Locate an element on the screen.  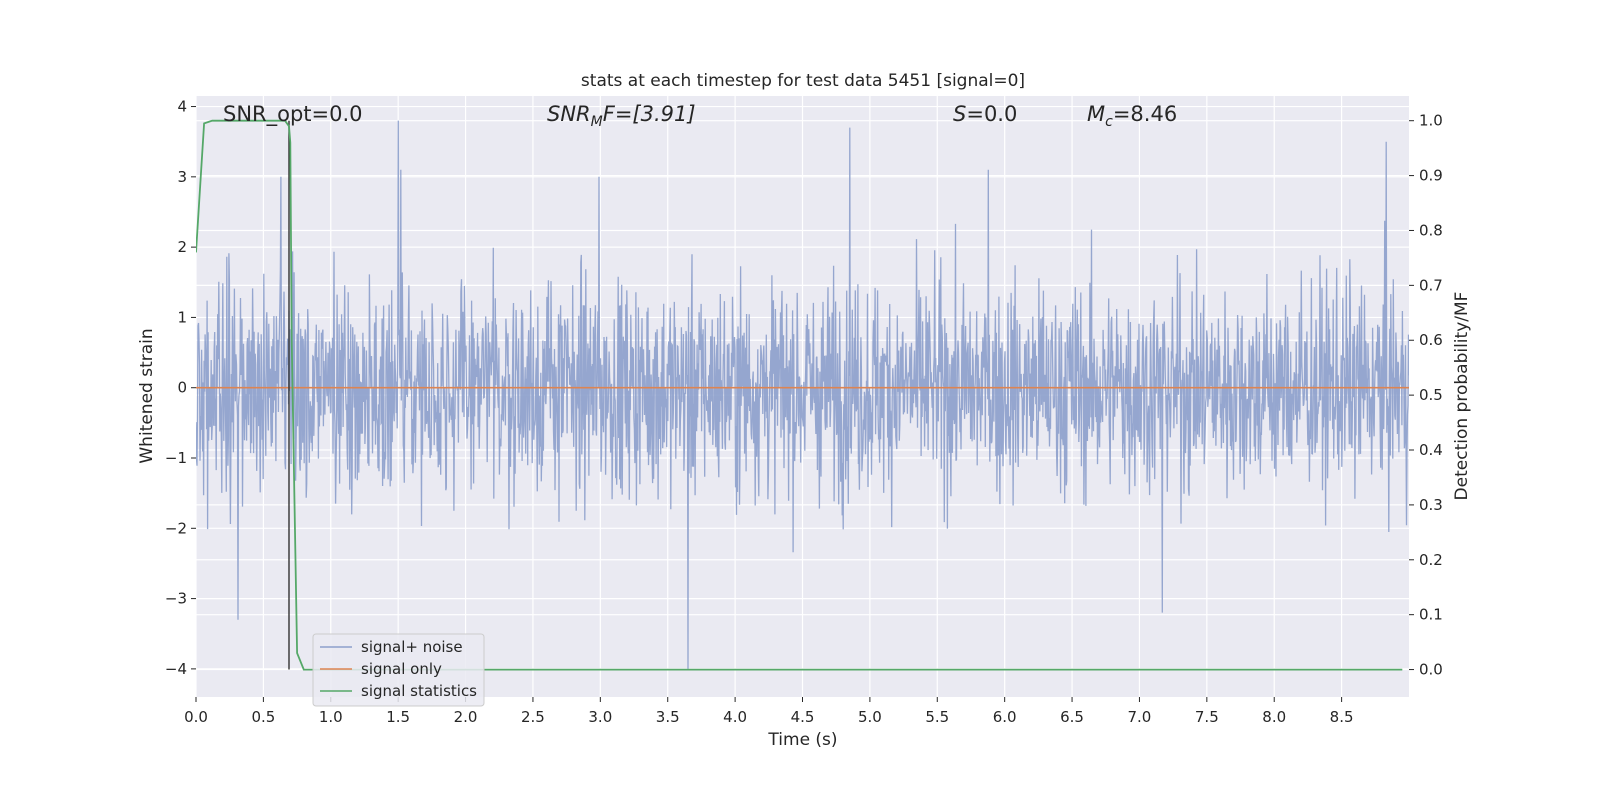
y-axis-right-label: Detection probability/MF is located at coordinates (1462, 396).